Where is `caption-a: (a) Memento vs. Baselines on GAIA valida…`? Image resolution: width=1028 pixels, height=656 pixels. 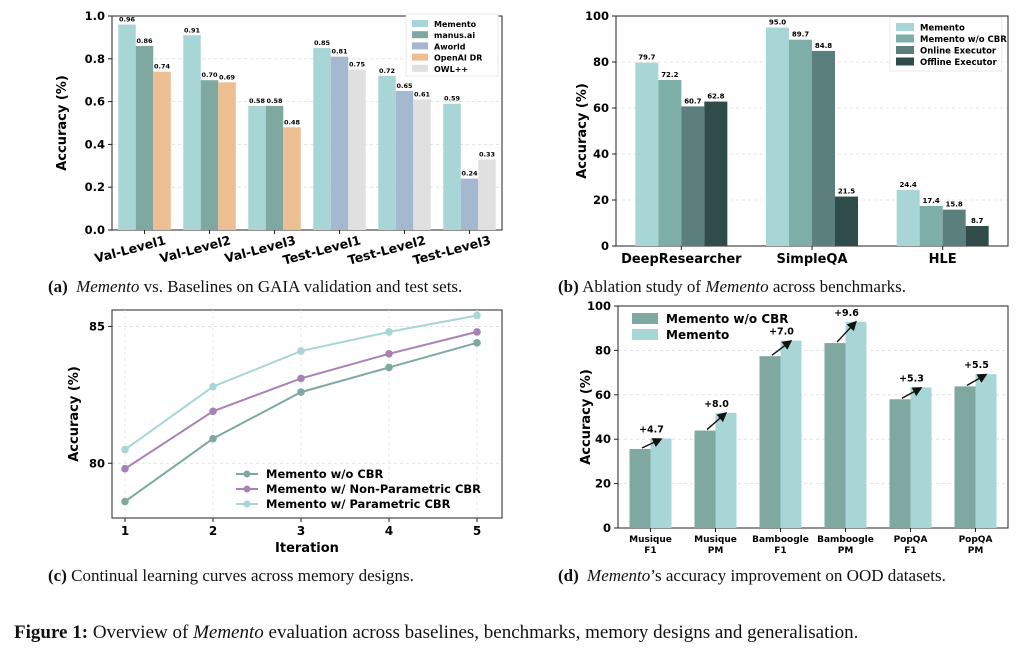 caption-a: (a) Memento vs. Baselines on GAIA valida… is located at coordinates (255, 287).